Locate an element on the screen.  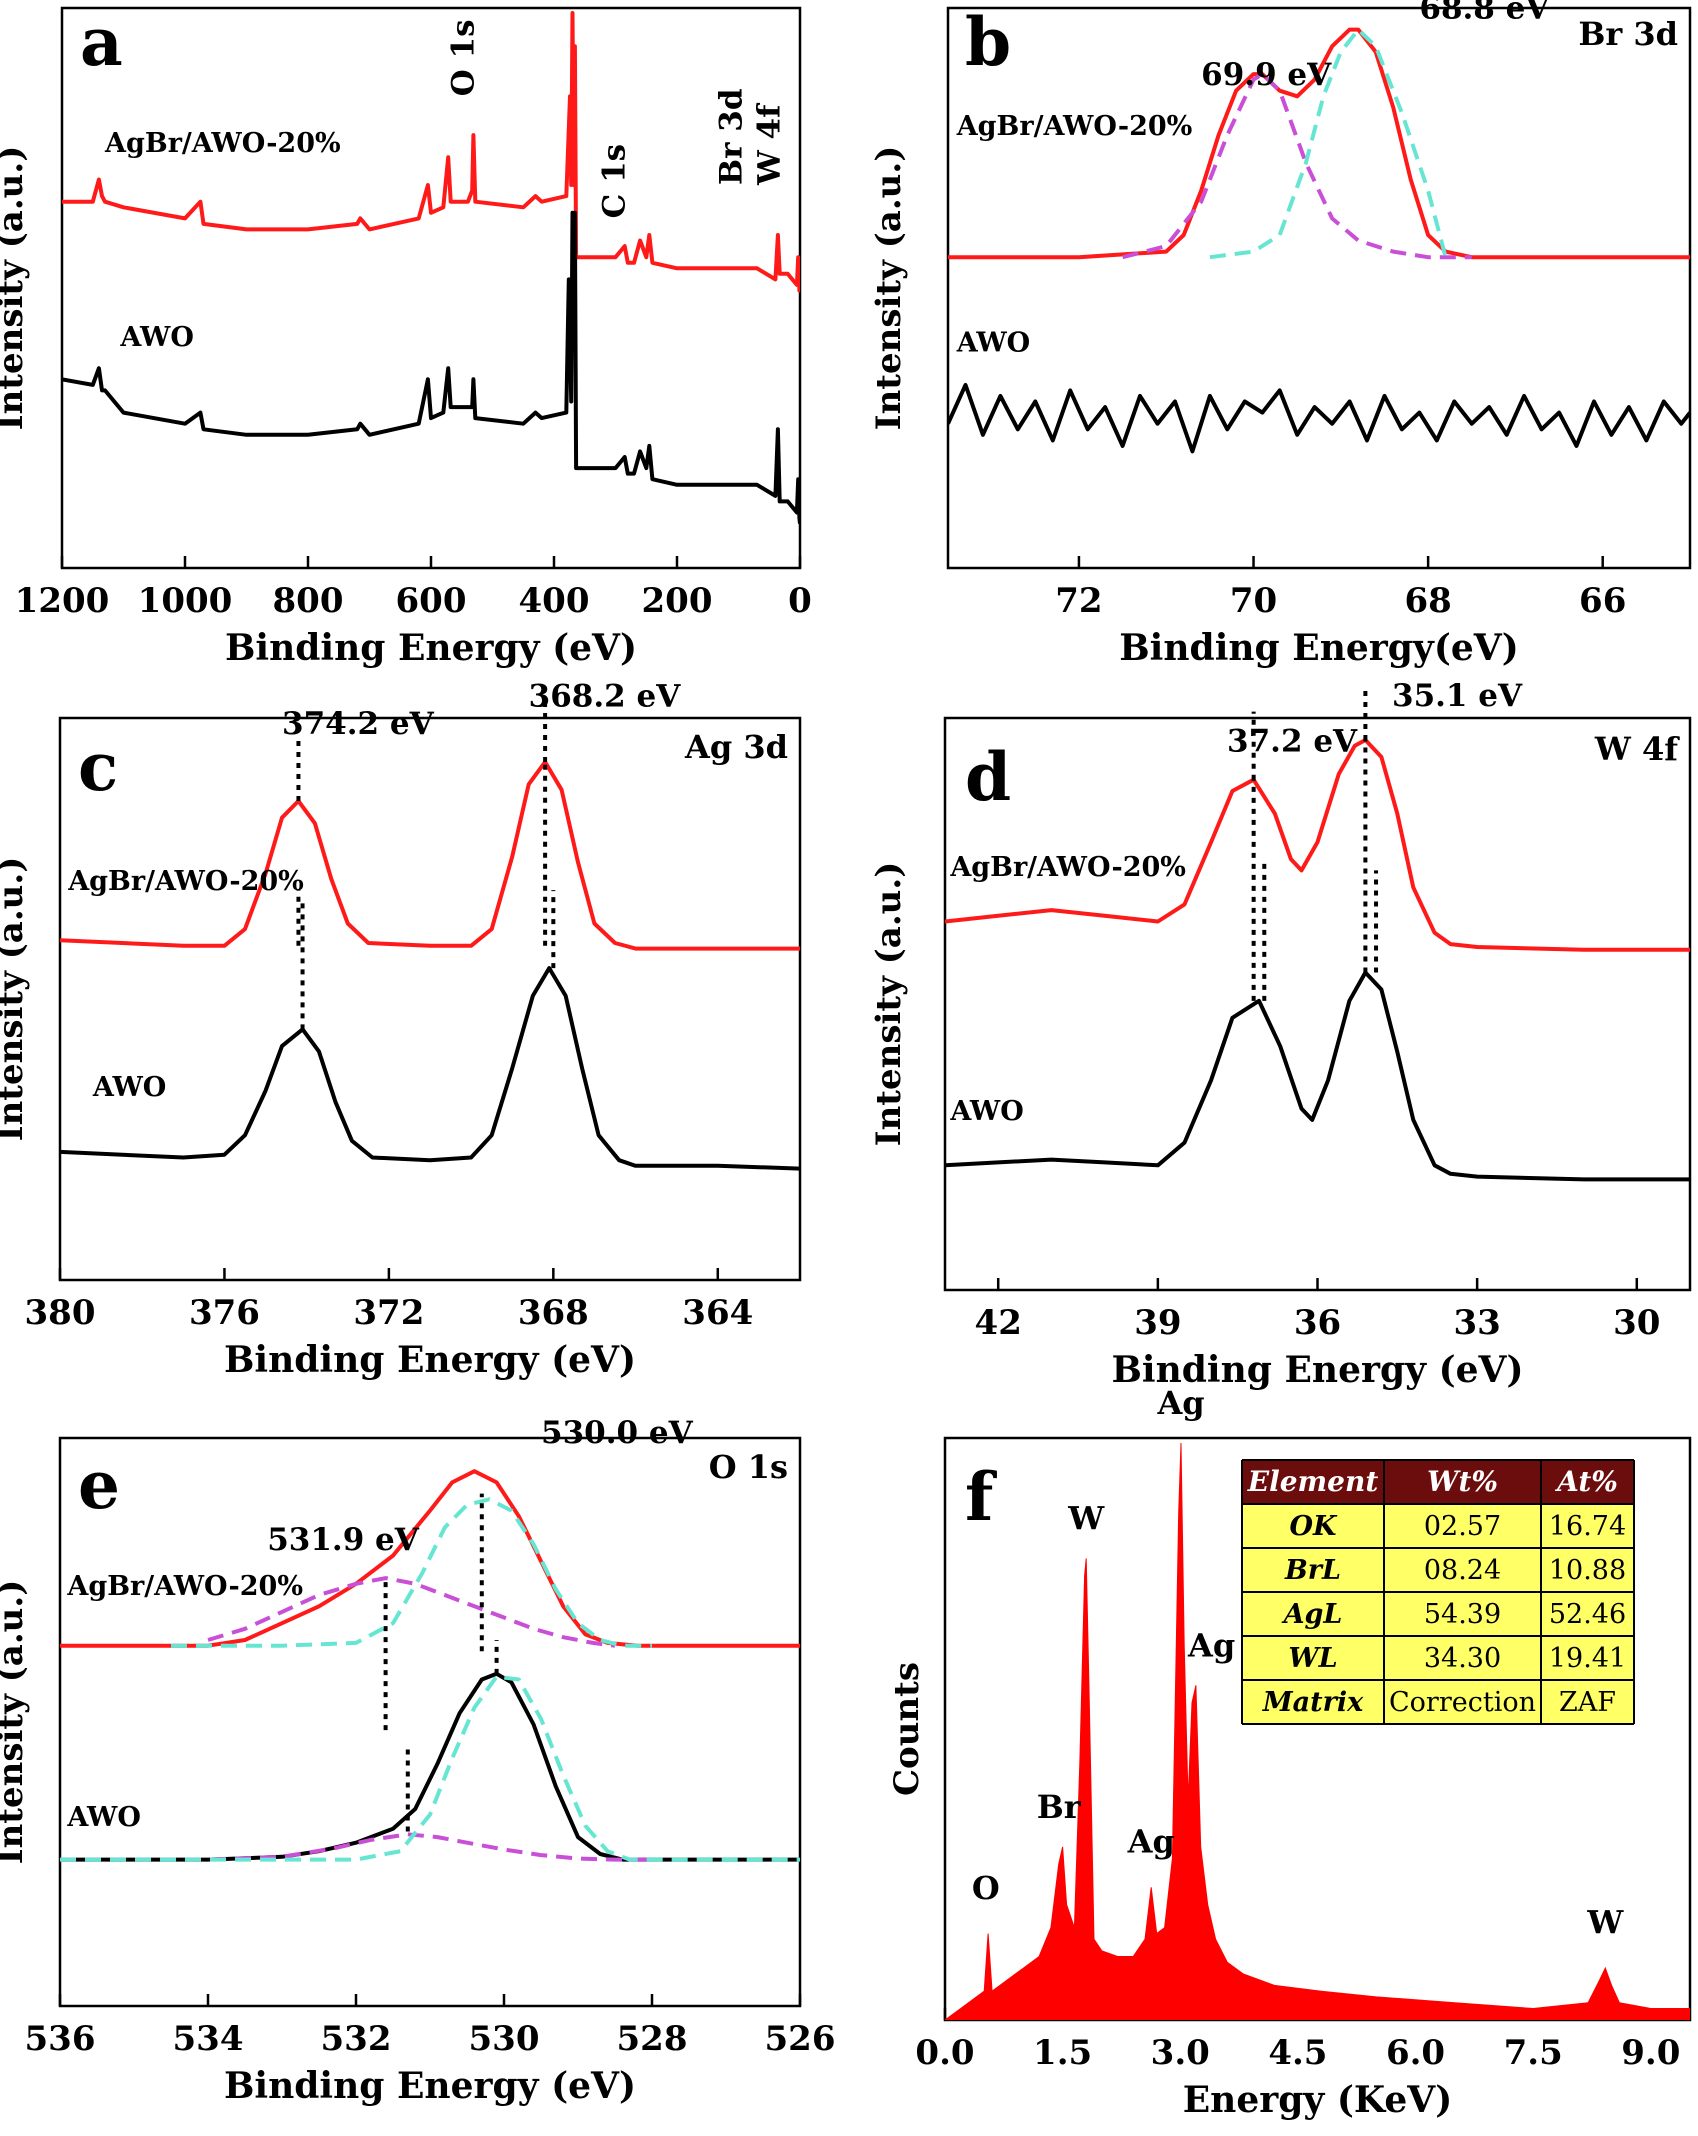
annotation: C 1s is located at coordinates (615, 181).